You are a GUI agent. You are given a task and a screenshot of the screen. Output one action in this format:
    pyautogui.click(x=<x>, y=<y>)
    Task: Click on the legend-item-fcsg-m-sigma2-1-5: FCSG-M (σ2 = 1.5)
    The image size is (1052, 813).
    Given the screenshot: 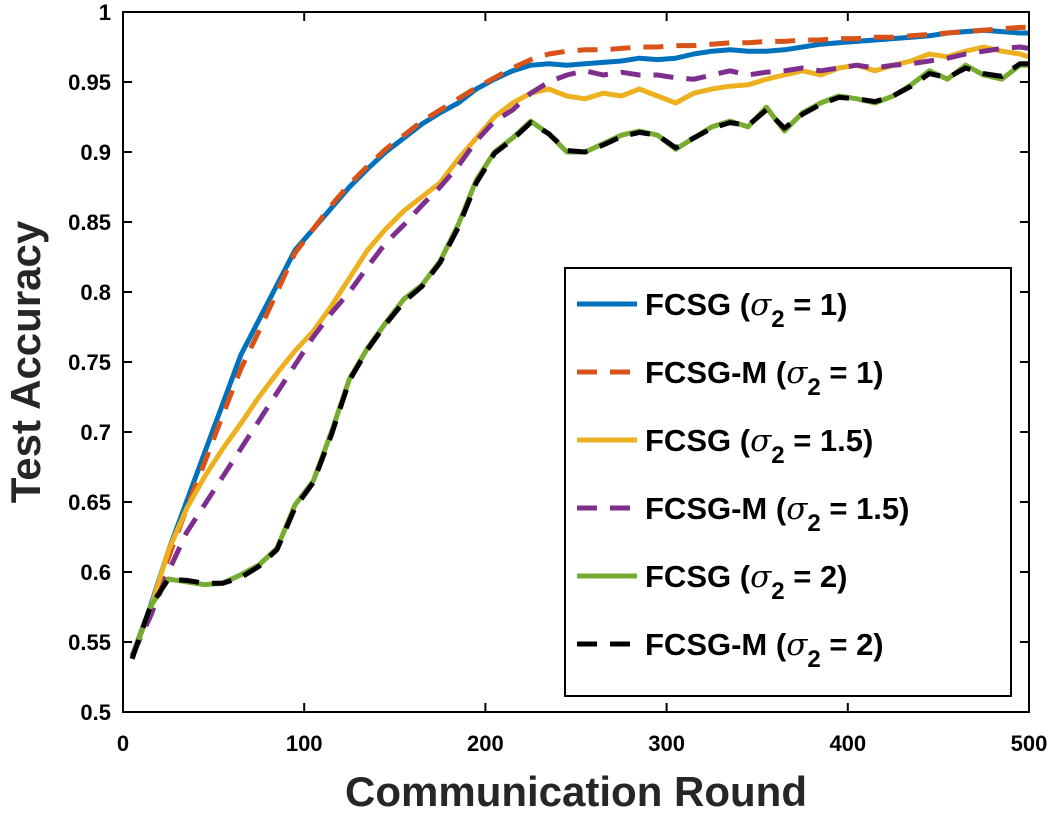 What is the action you would take?
    pyautogui.click(x=743, y=514)
    